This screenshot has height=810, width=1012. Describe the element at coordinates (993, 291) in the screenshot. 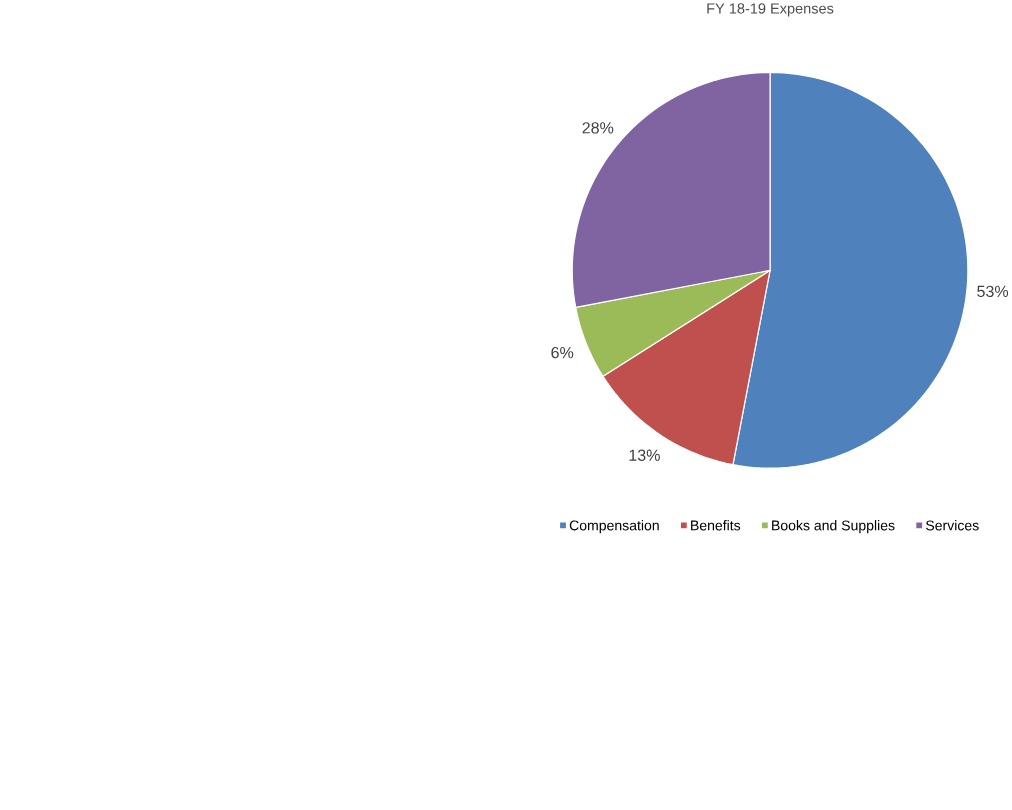

I see `data-label: 53%` at that location.